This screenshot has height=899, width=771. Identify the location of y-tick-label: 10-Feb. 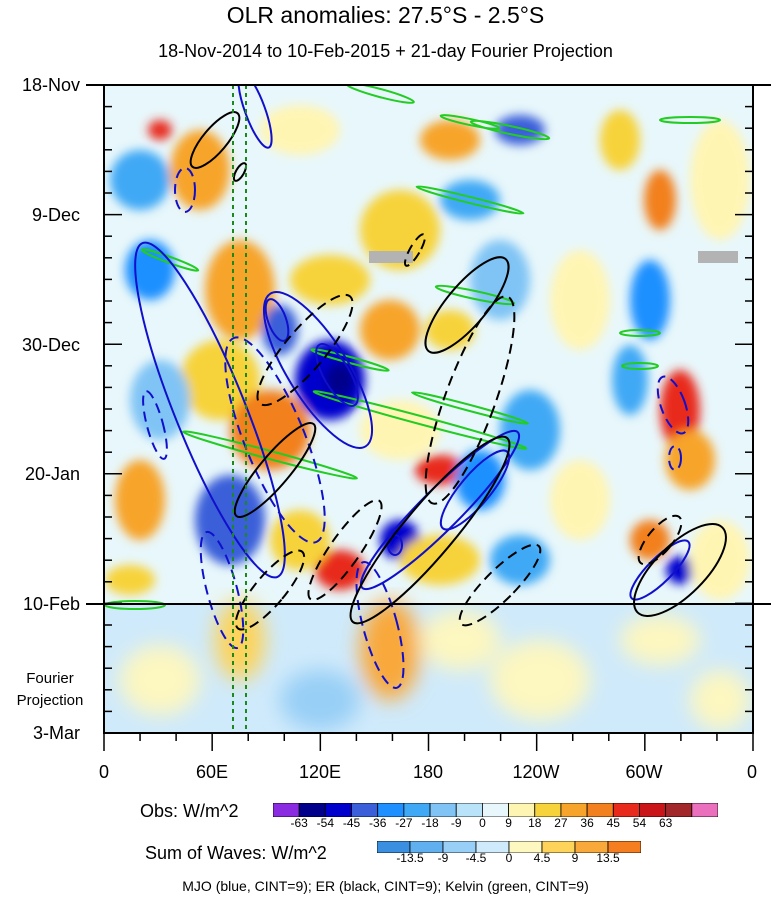
(51, 604).